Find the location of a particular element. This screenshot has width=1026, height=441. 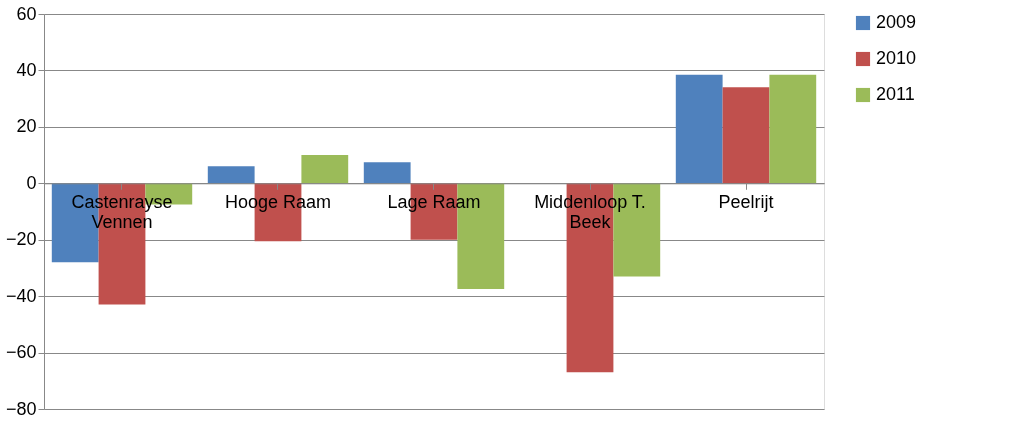

y-tick-label: −60 is located at coordinates (21, 352).